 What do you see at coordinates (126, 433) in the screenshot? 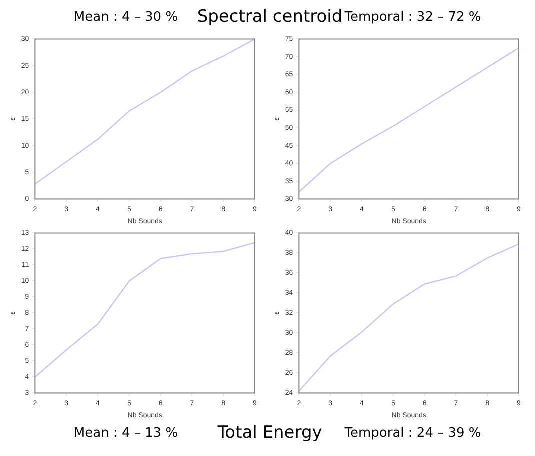
I see `text: Mean : 4 – 13 %` at bounding box center [126, 433].